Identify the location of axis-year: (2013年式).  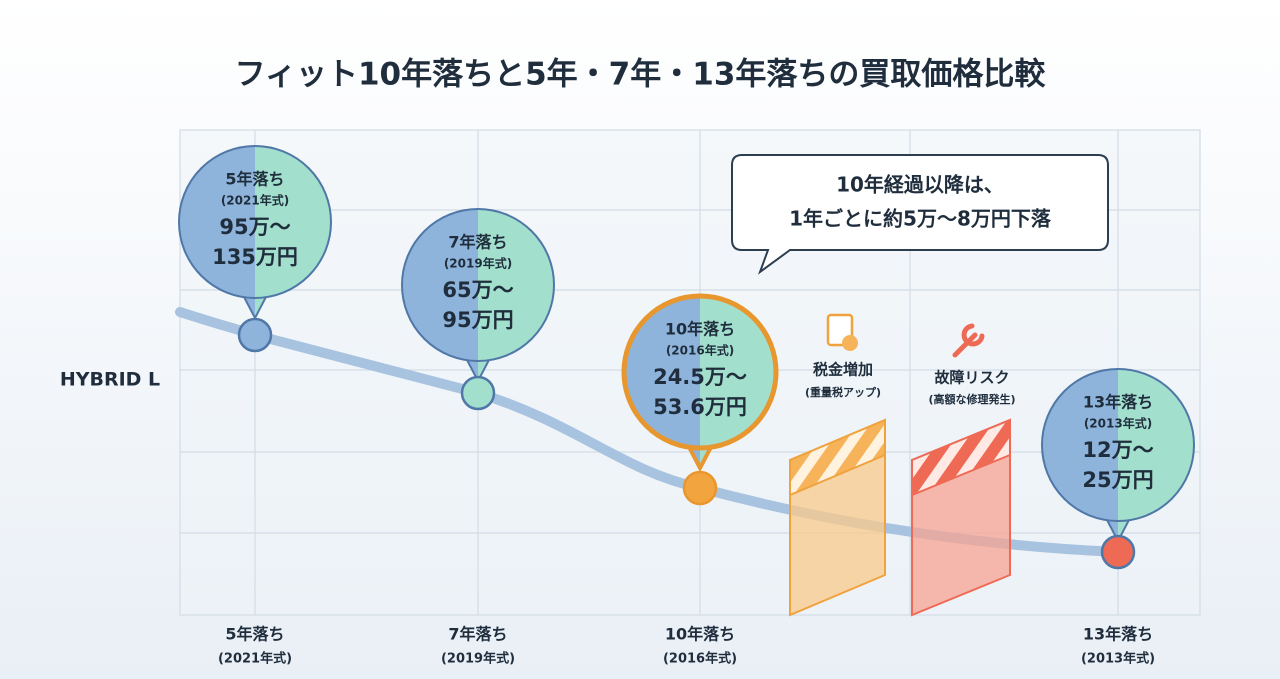
(1118, 659).